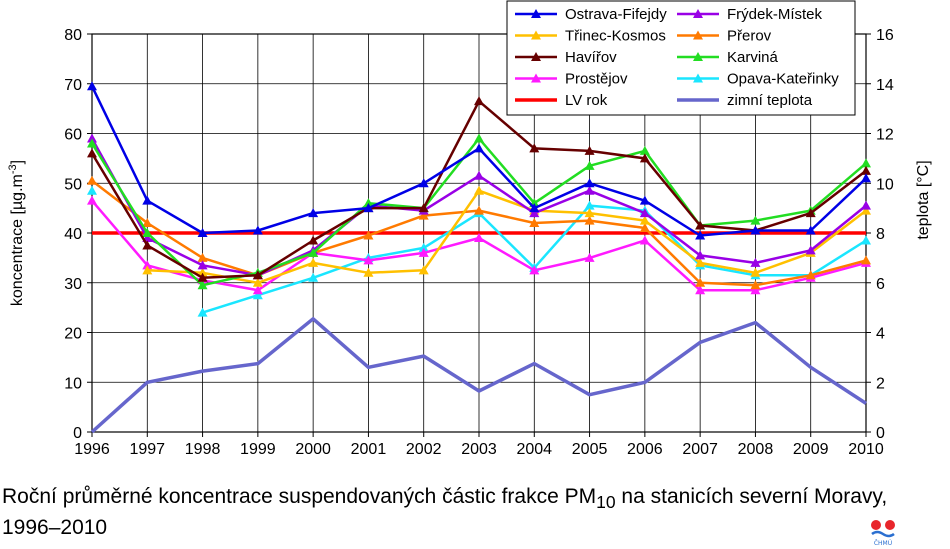 Image resolution: width=950 pixels, height=549 pixels. Describe the element at coordinates (883, 533) in the screenshot. I see `chmu-logo: ČHMÚ` at that location.